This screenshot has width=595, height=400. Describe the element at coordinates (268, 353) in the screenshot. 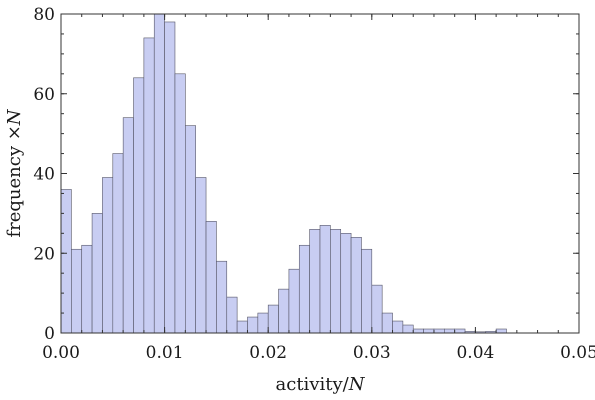

I see `x-tick-label: 0.02` at that location.